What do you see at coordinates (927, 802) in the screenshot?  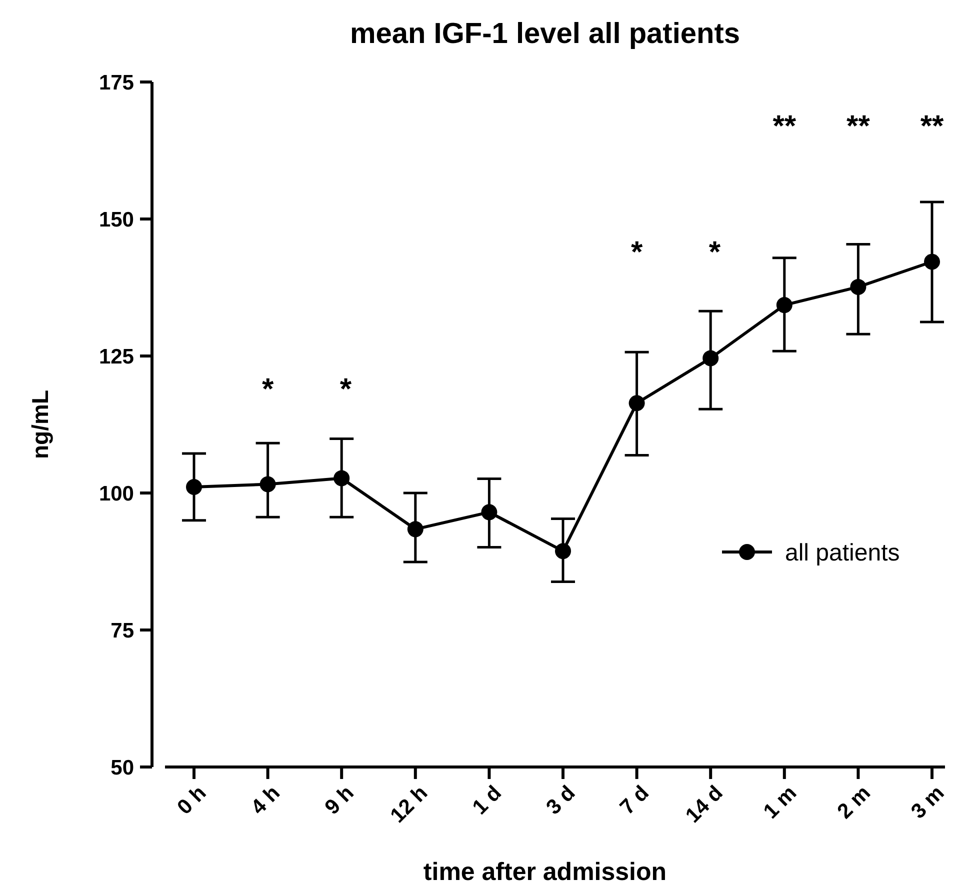 I see `x-tick-label: 3 m` at bounding box center [927, 802].